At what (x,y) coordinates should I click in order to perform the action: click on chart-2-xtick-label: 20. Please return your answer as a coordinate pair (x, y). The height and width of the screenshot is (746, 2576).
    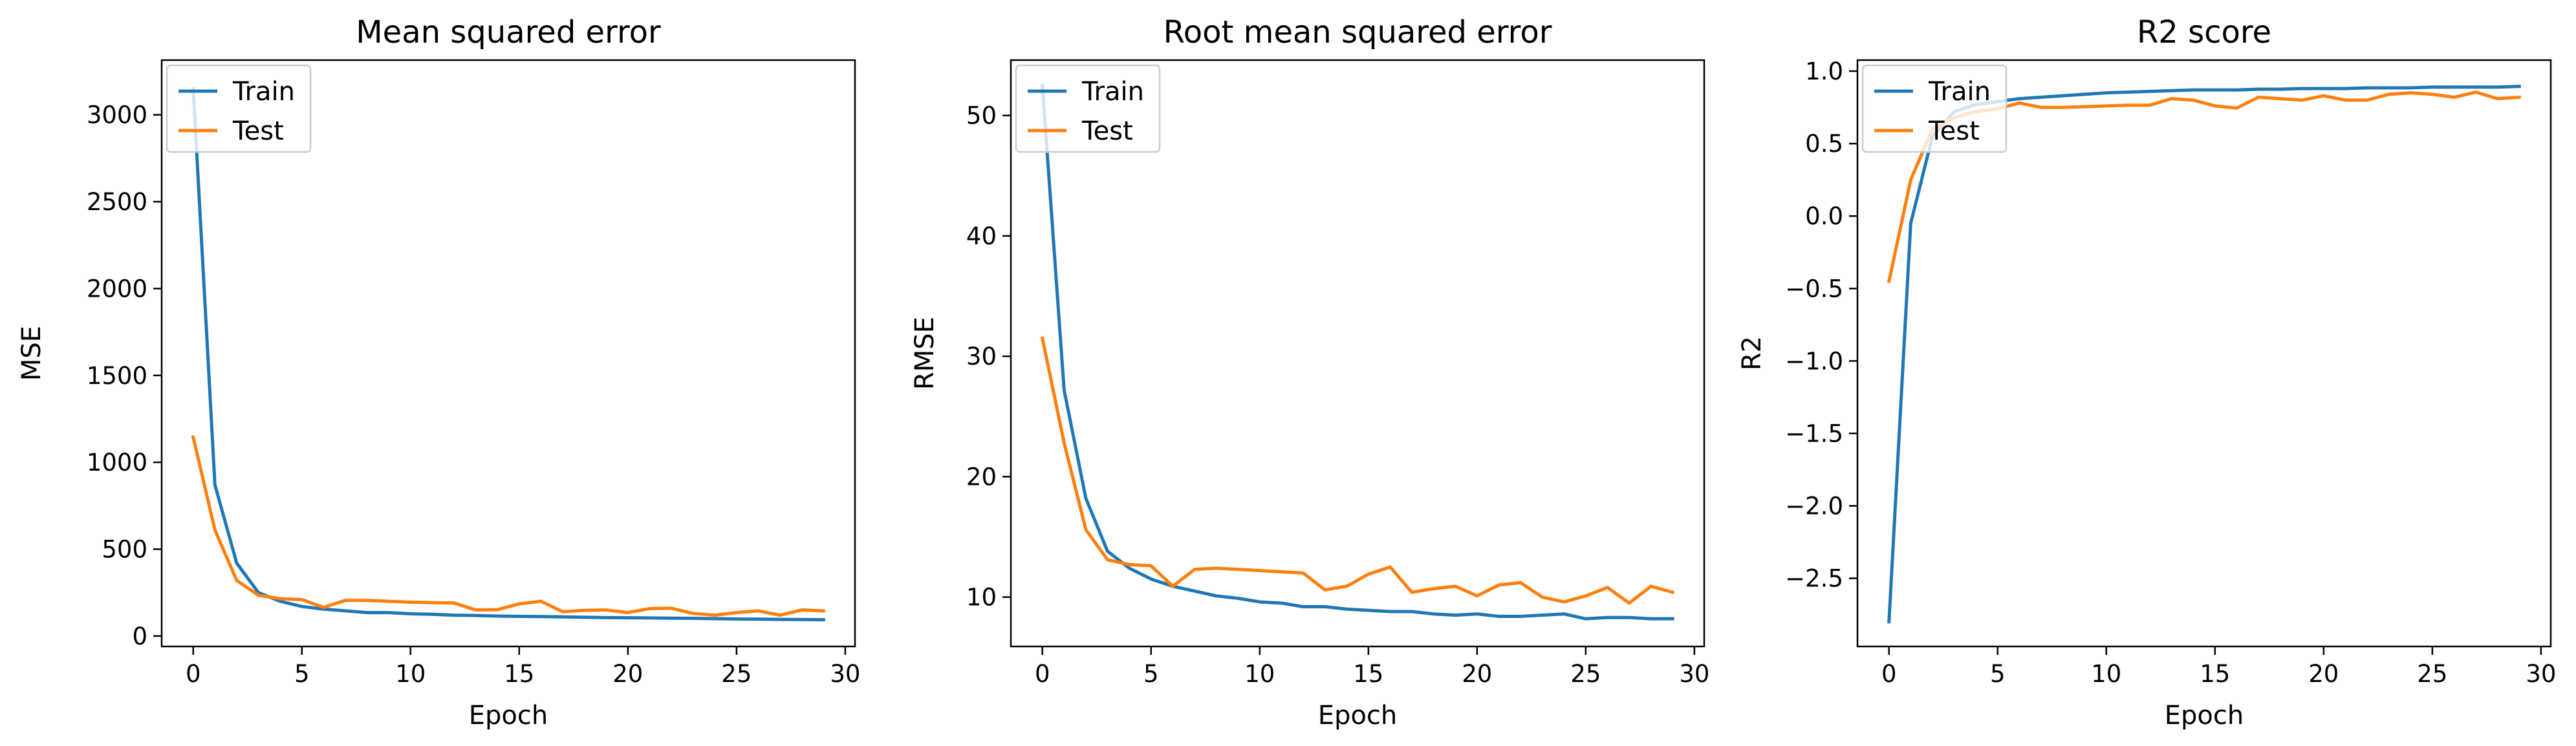
    Looking at the image, I should click on (1477, 674).